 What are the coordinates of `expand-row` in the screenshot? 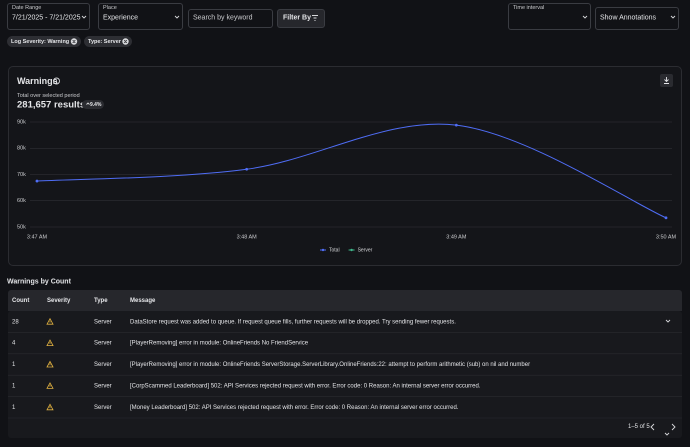 It's located at (668, 321).